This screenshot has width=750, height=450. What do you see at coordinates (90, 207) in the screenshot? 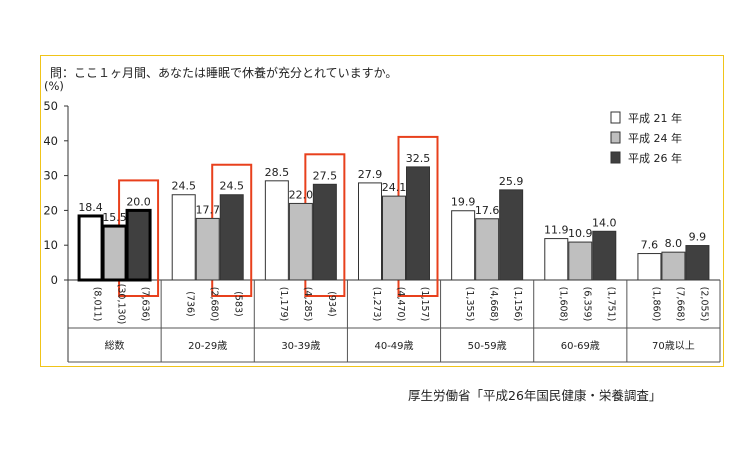
I see `data-label: 18.4` at bounding box center [90, 207].